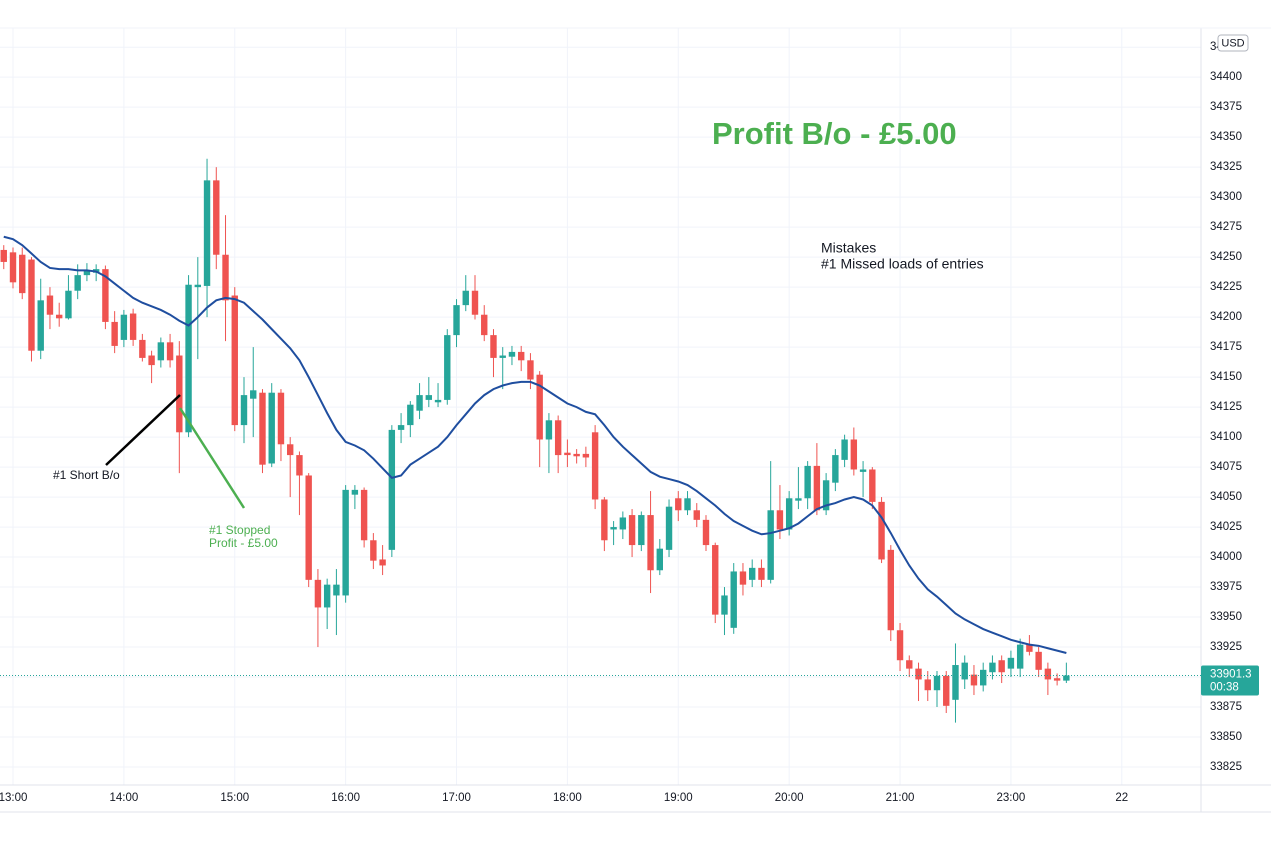  What do you see at coordinates (1226, 587) in the screenshot?
I see `y-tick-label: 33975` at bounding box center [1226, 587].